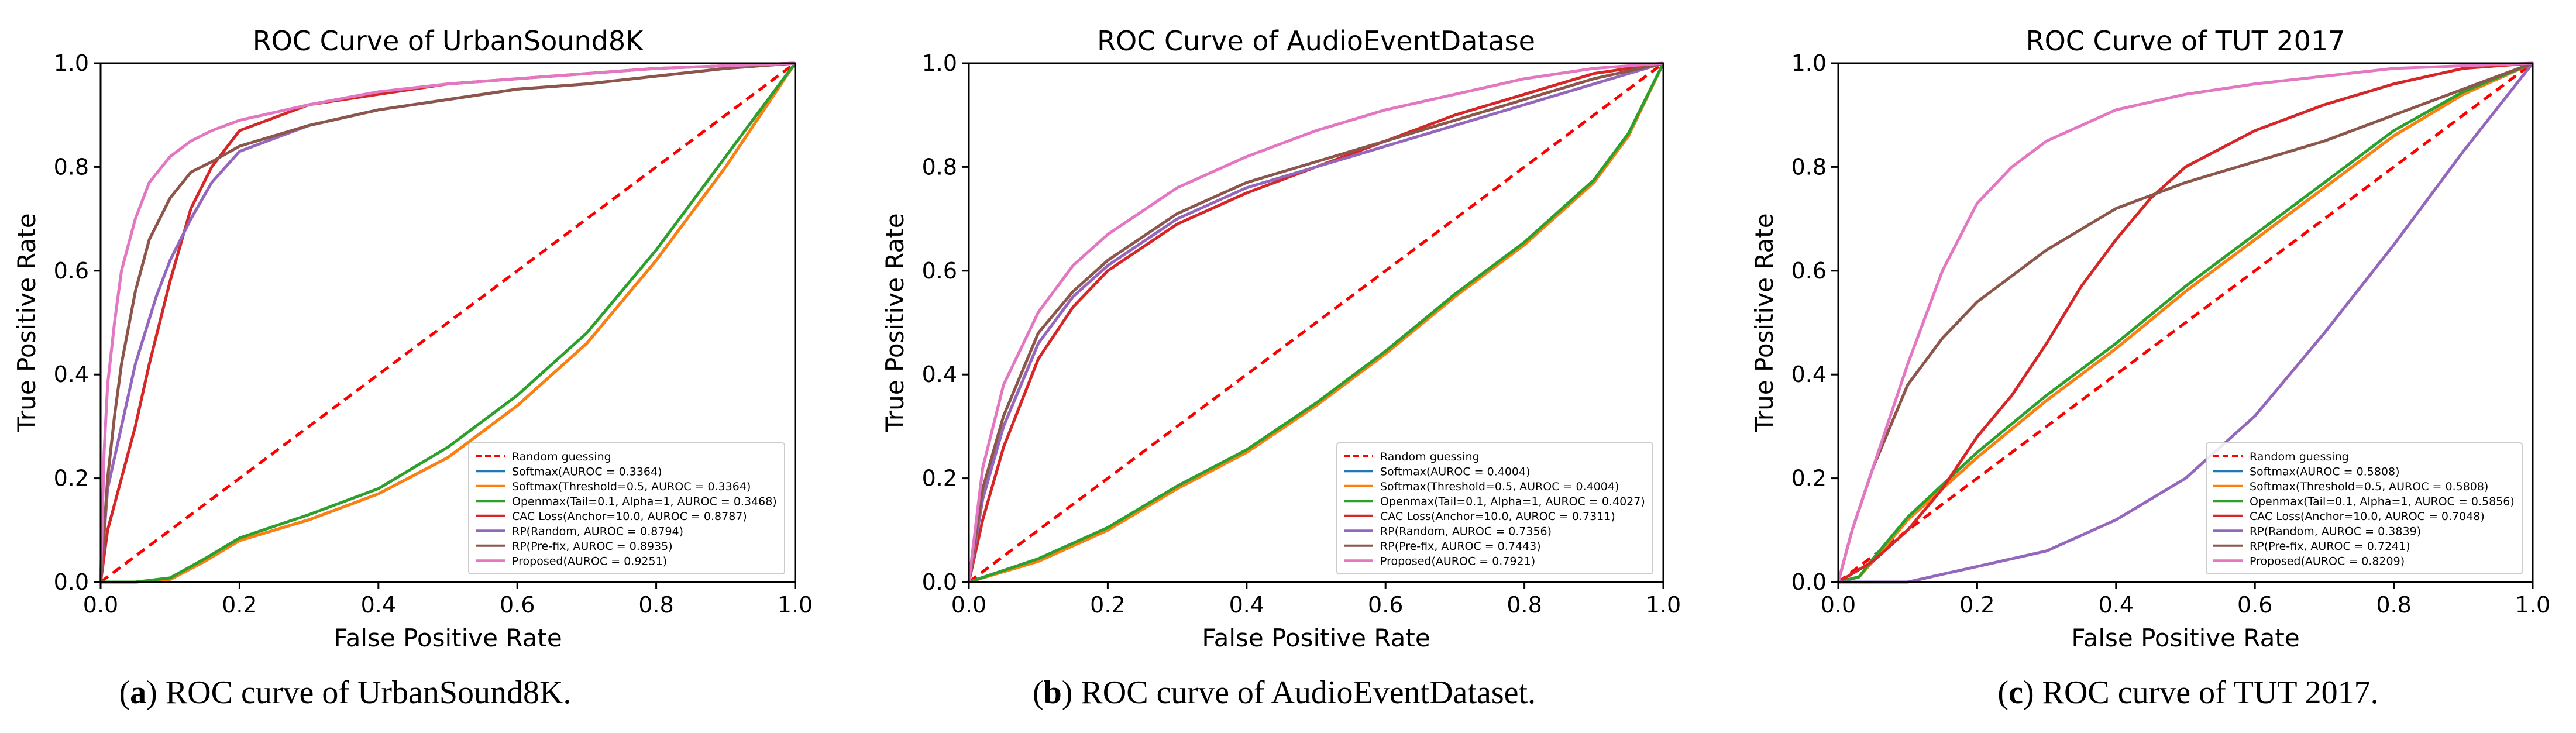  I want to click on chart-title: ROC Curve of UrbanSound8K, so click(448, 41).